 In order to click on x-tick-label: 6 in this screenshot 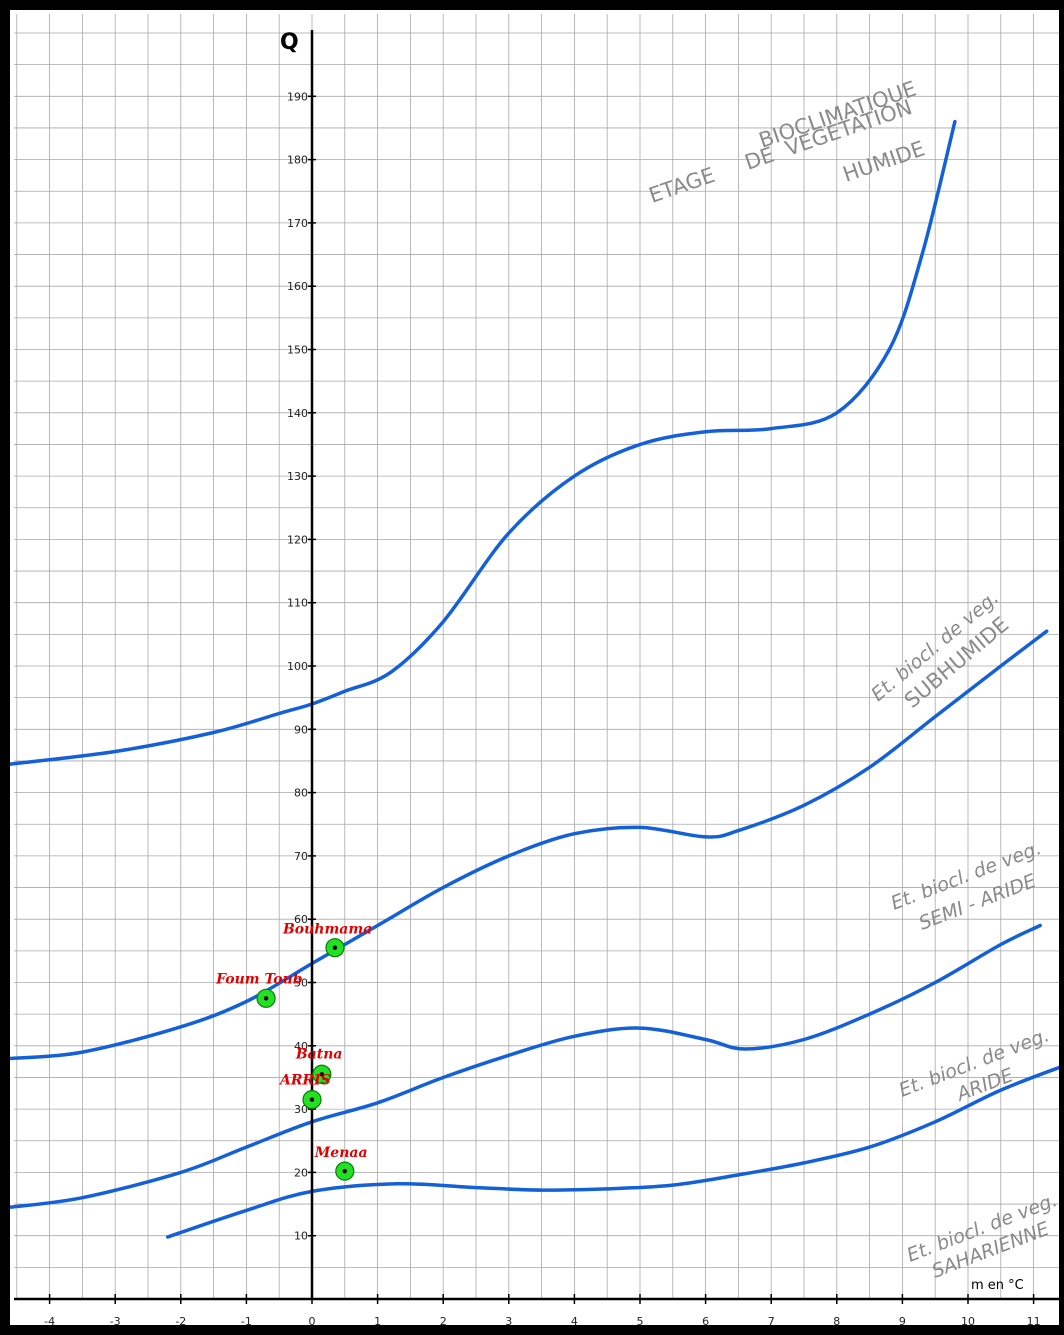, I will do `click(705, 1321)`.